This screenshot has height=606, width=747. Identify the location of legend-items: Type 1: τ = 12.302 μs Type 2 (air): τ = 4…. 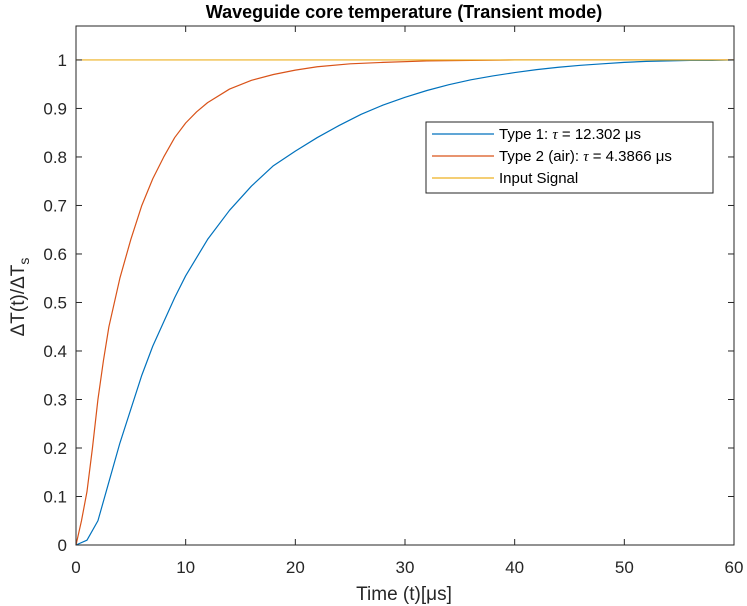
(552, 156).